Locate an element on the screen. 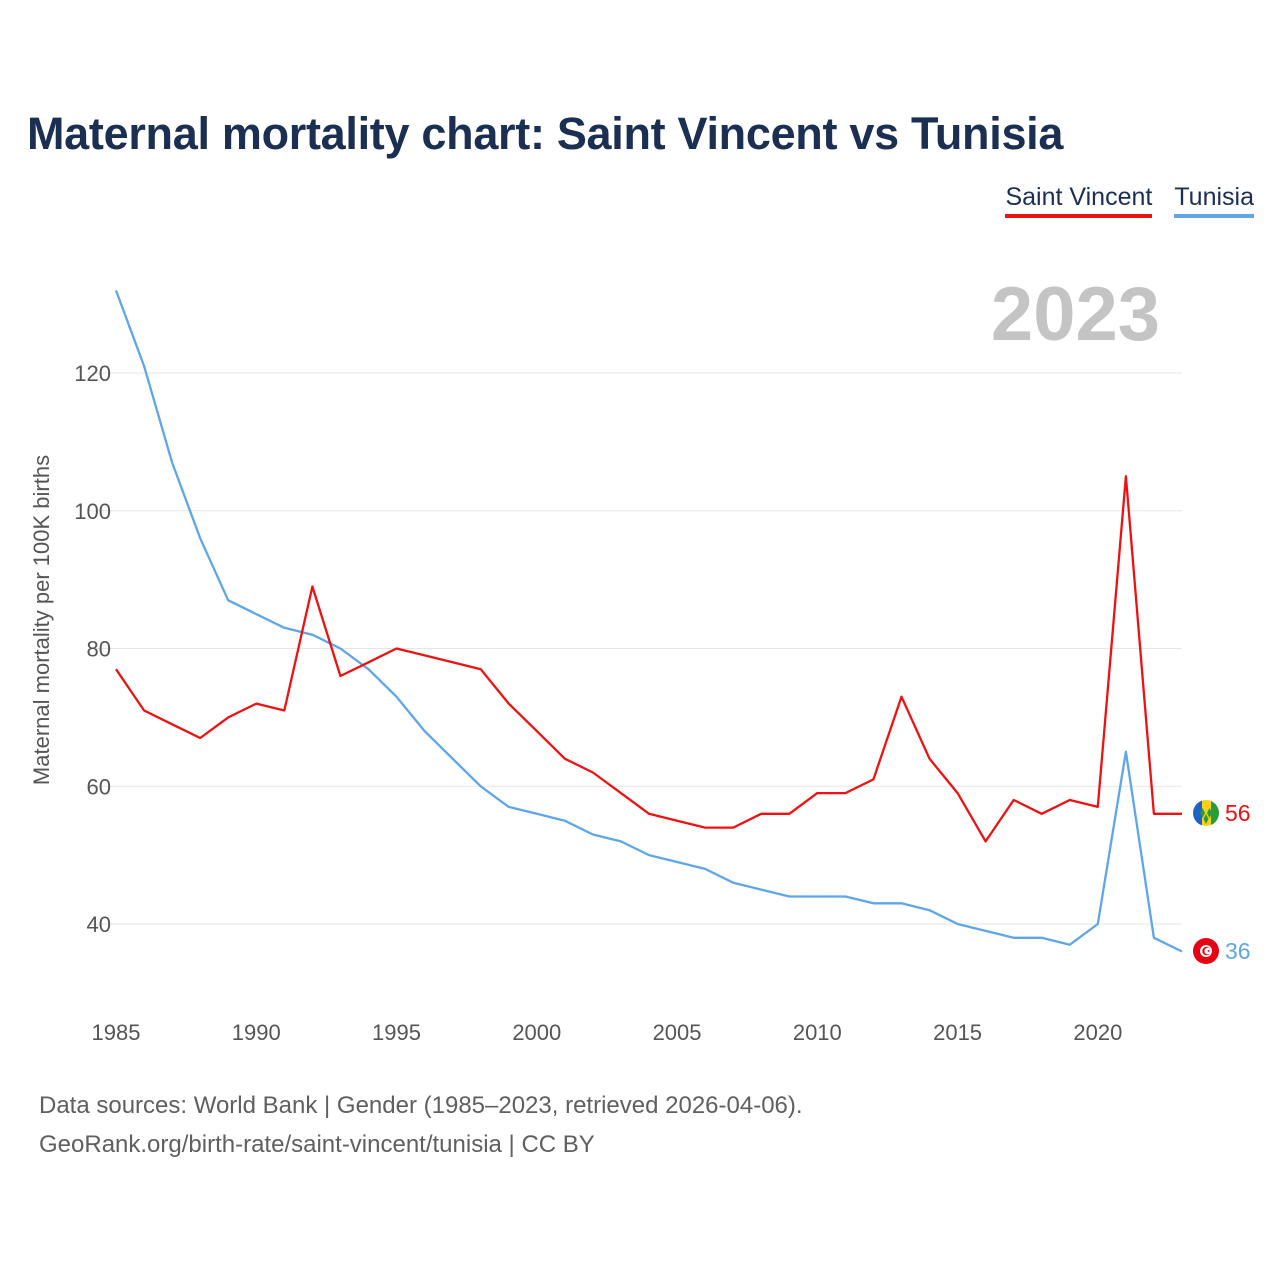 The width and height of the screenshot is (1280, 1280). x-tick-label: 2015 is located at coordinates (957, 1032).